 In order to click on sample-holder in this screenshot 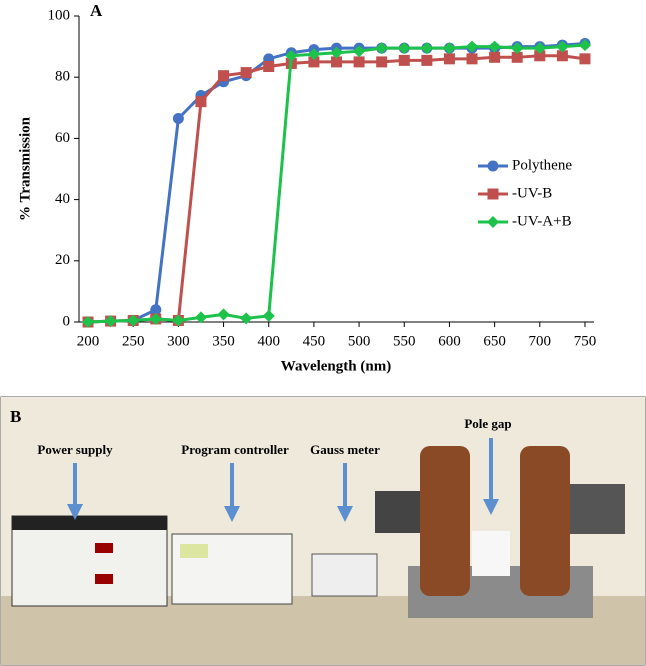, I will do `click(491, 553)`.